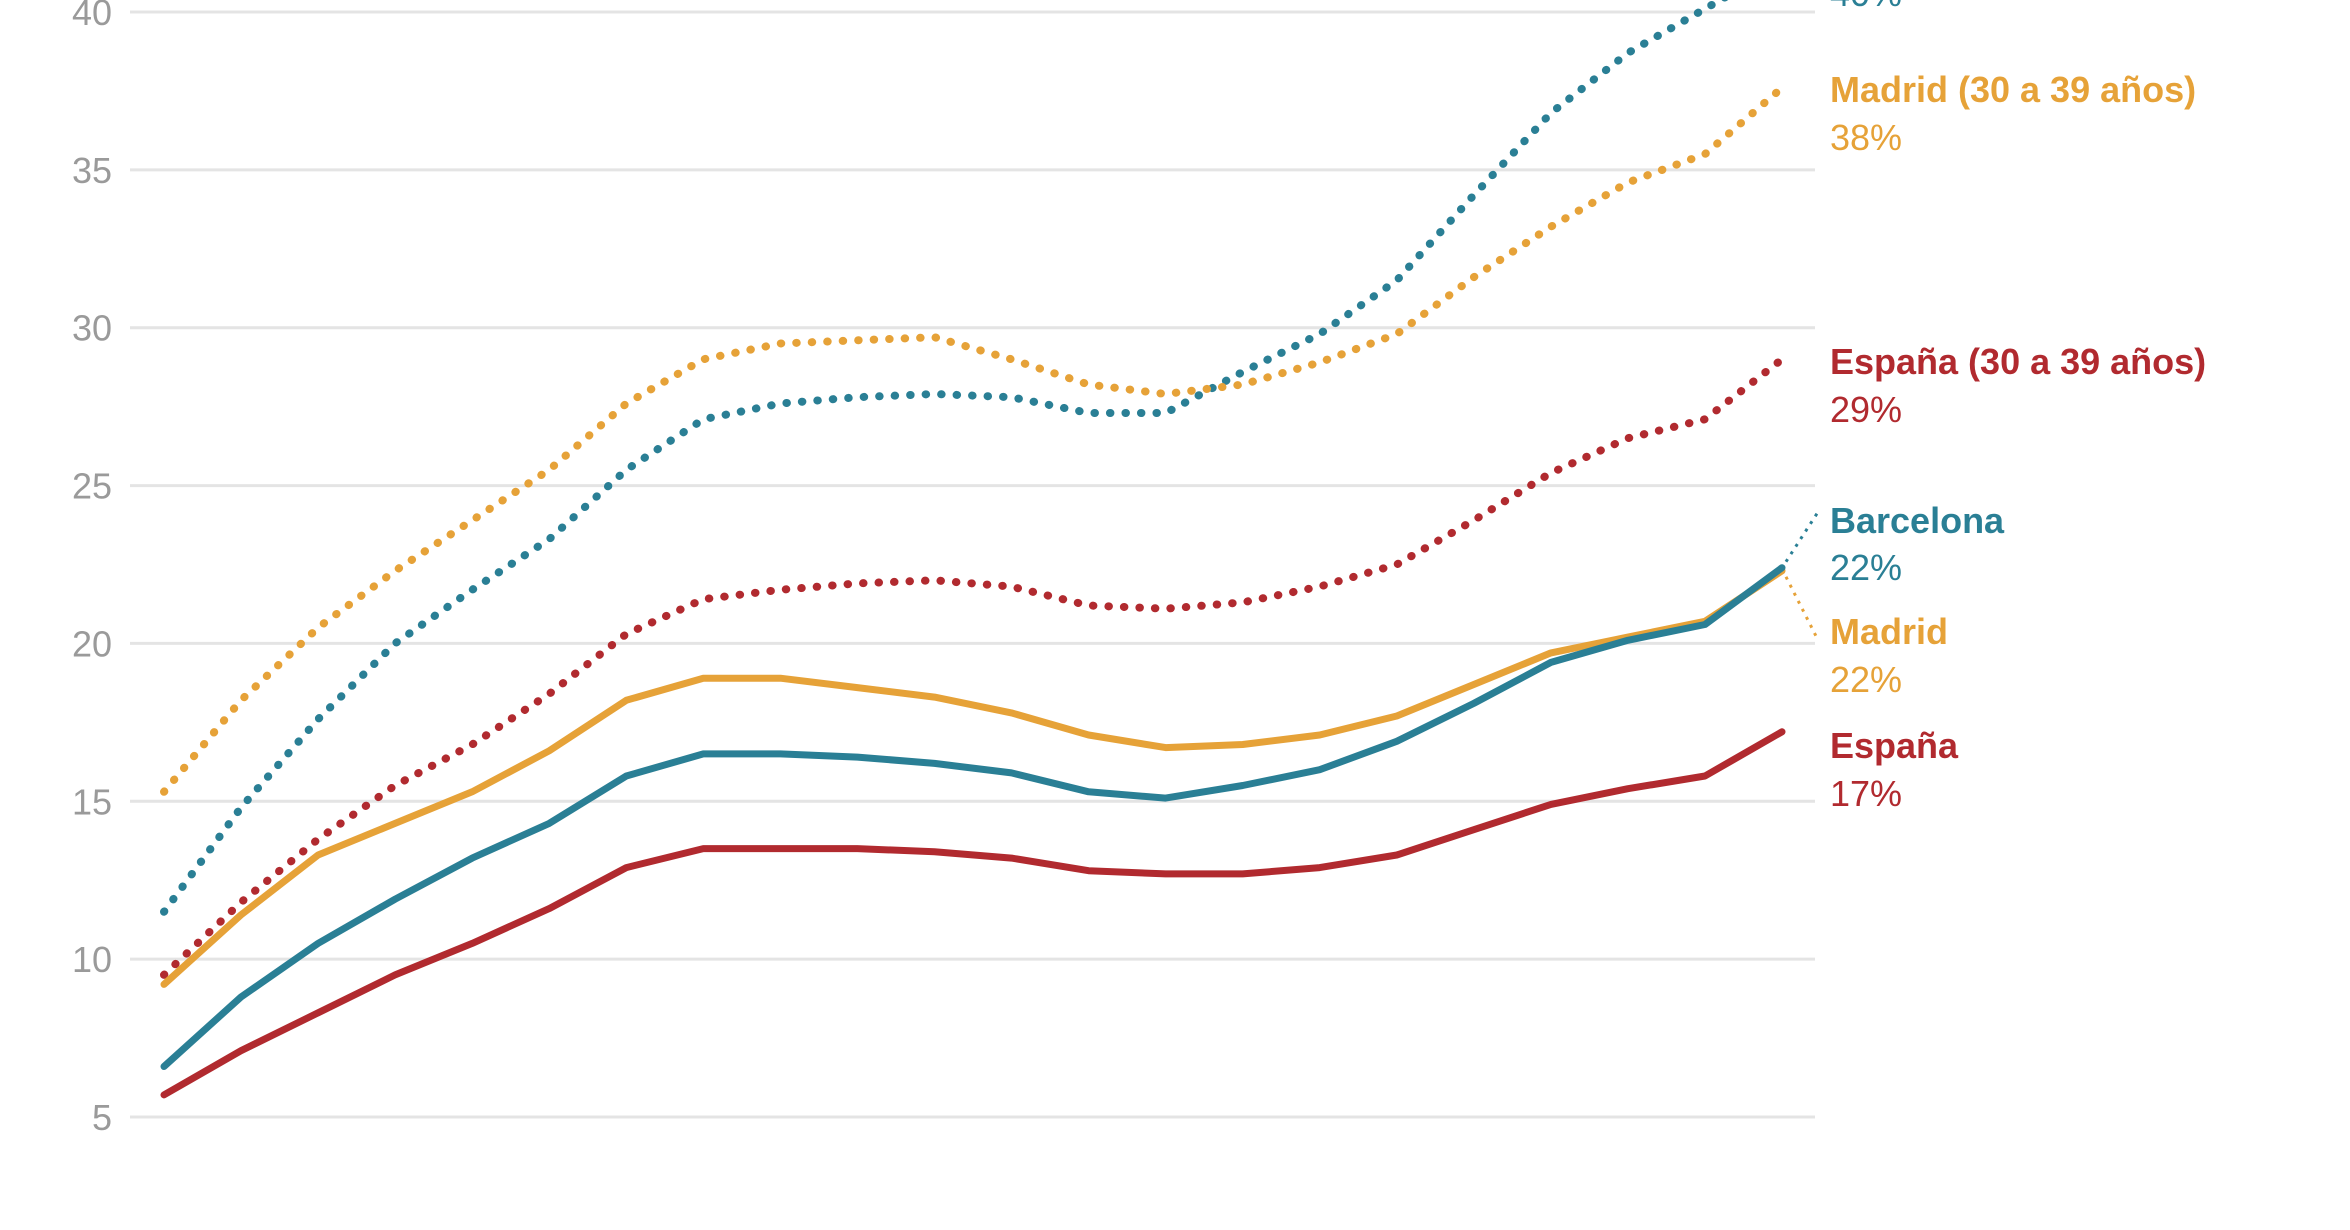  Describe the element at coordinates (92, 170) in the screenshot. I see `y-tick-label-35: 35` at that location.